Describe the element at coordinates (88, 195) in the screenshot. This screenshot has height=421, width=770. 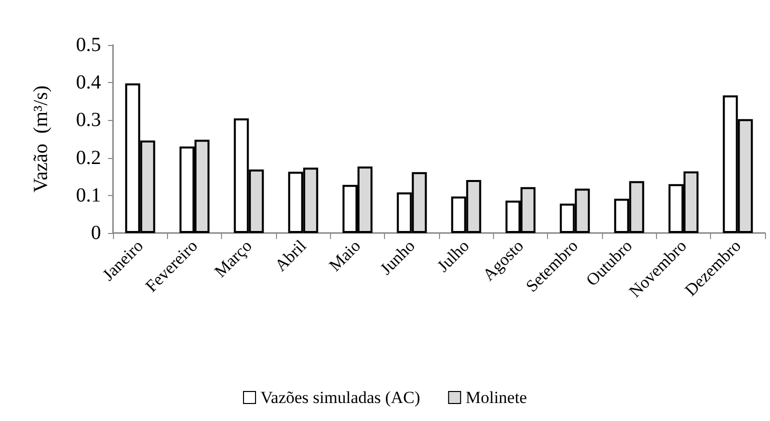
I see `y-tick-label: 0.1` at that location.